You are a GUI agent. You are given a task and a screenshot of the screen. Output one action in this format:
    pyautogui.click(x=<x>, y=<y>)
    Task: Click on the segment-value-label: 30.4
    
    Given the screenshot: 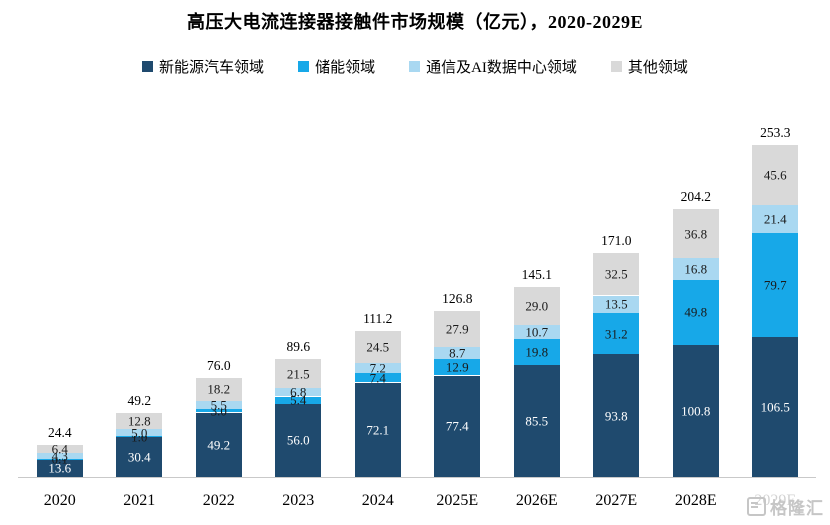 What is the action you would take?
    pyautogui.click(x=139, y=457)
    